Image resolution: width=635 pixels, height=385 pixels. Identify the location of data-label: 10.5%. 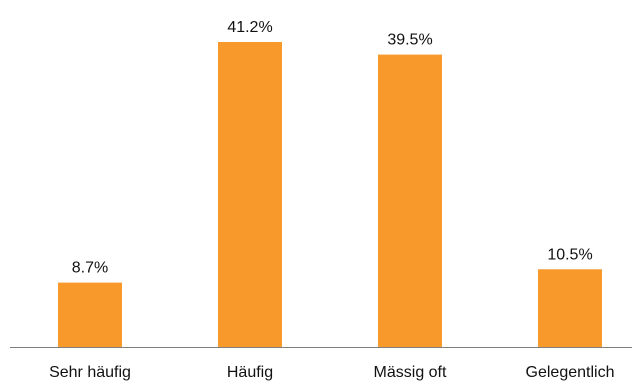
(569, 254).